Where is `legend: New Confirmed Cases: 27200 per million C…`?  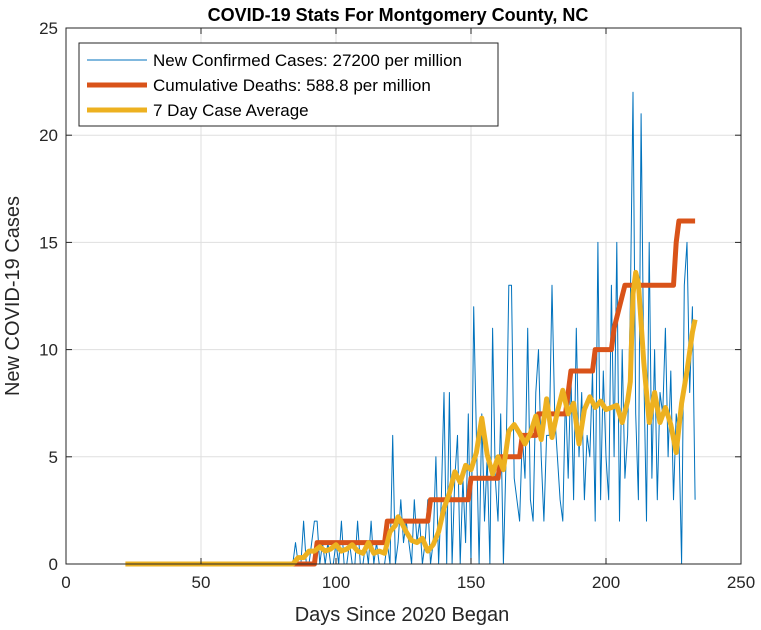 legend: New Confirmed Cases: 27200 per million C… is located at coordinates (288, 84).